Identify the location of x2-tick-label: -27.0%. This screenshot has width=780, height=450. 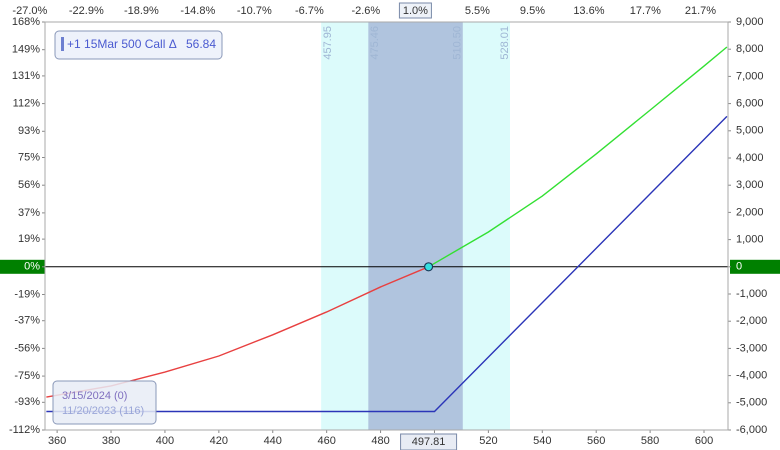
(29, 11).